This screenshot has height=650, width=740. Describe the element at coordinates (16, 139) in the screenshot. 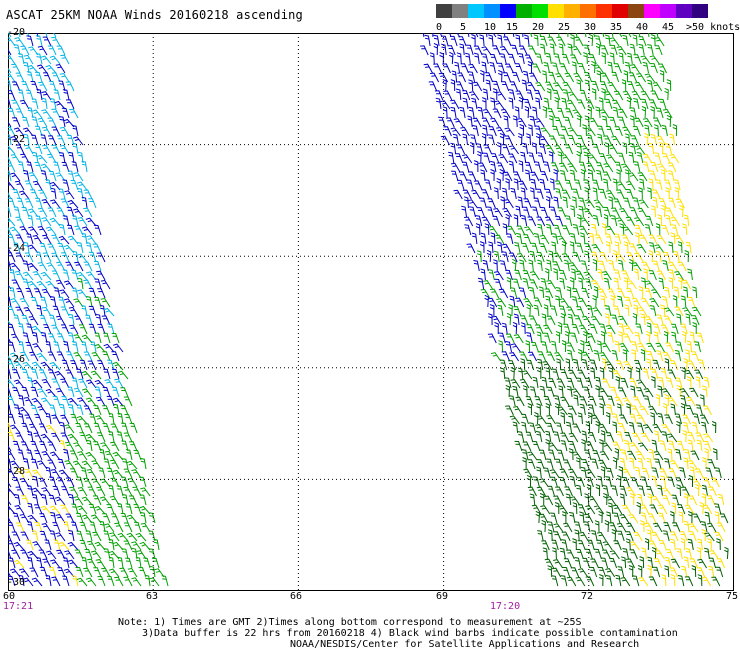

I see `lat-label-22: -22` at that location.